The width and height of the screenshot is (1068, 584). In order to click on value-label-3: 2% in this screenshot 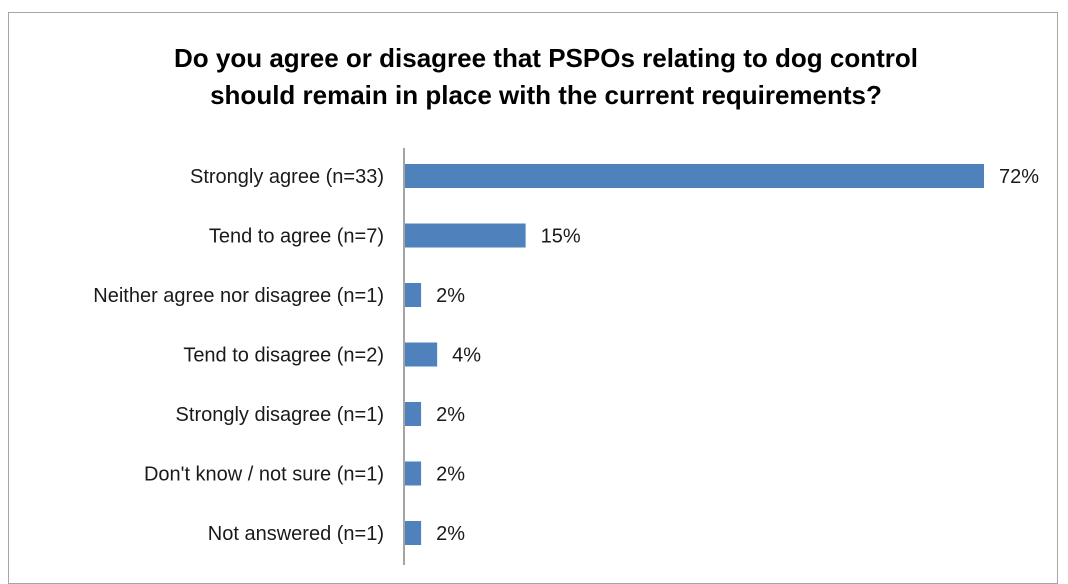, I will do `click(450, 296)`.